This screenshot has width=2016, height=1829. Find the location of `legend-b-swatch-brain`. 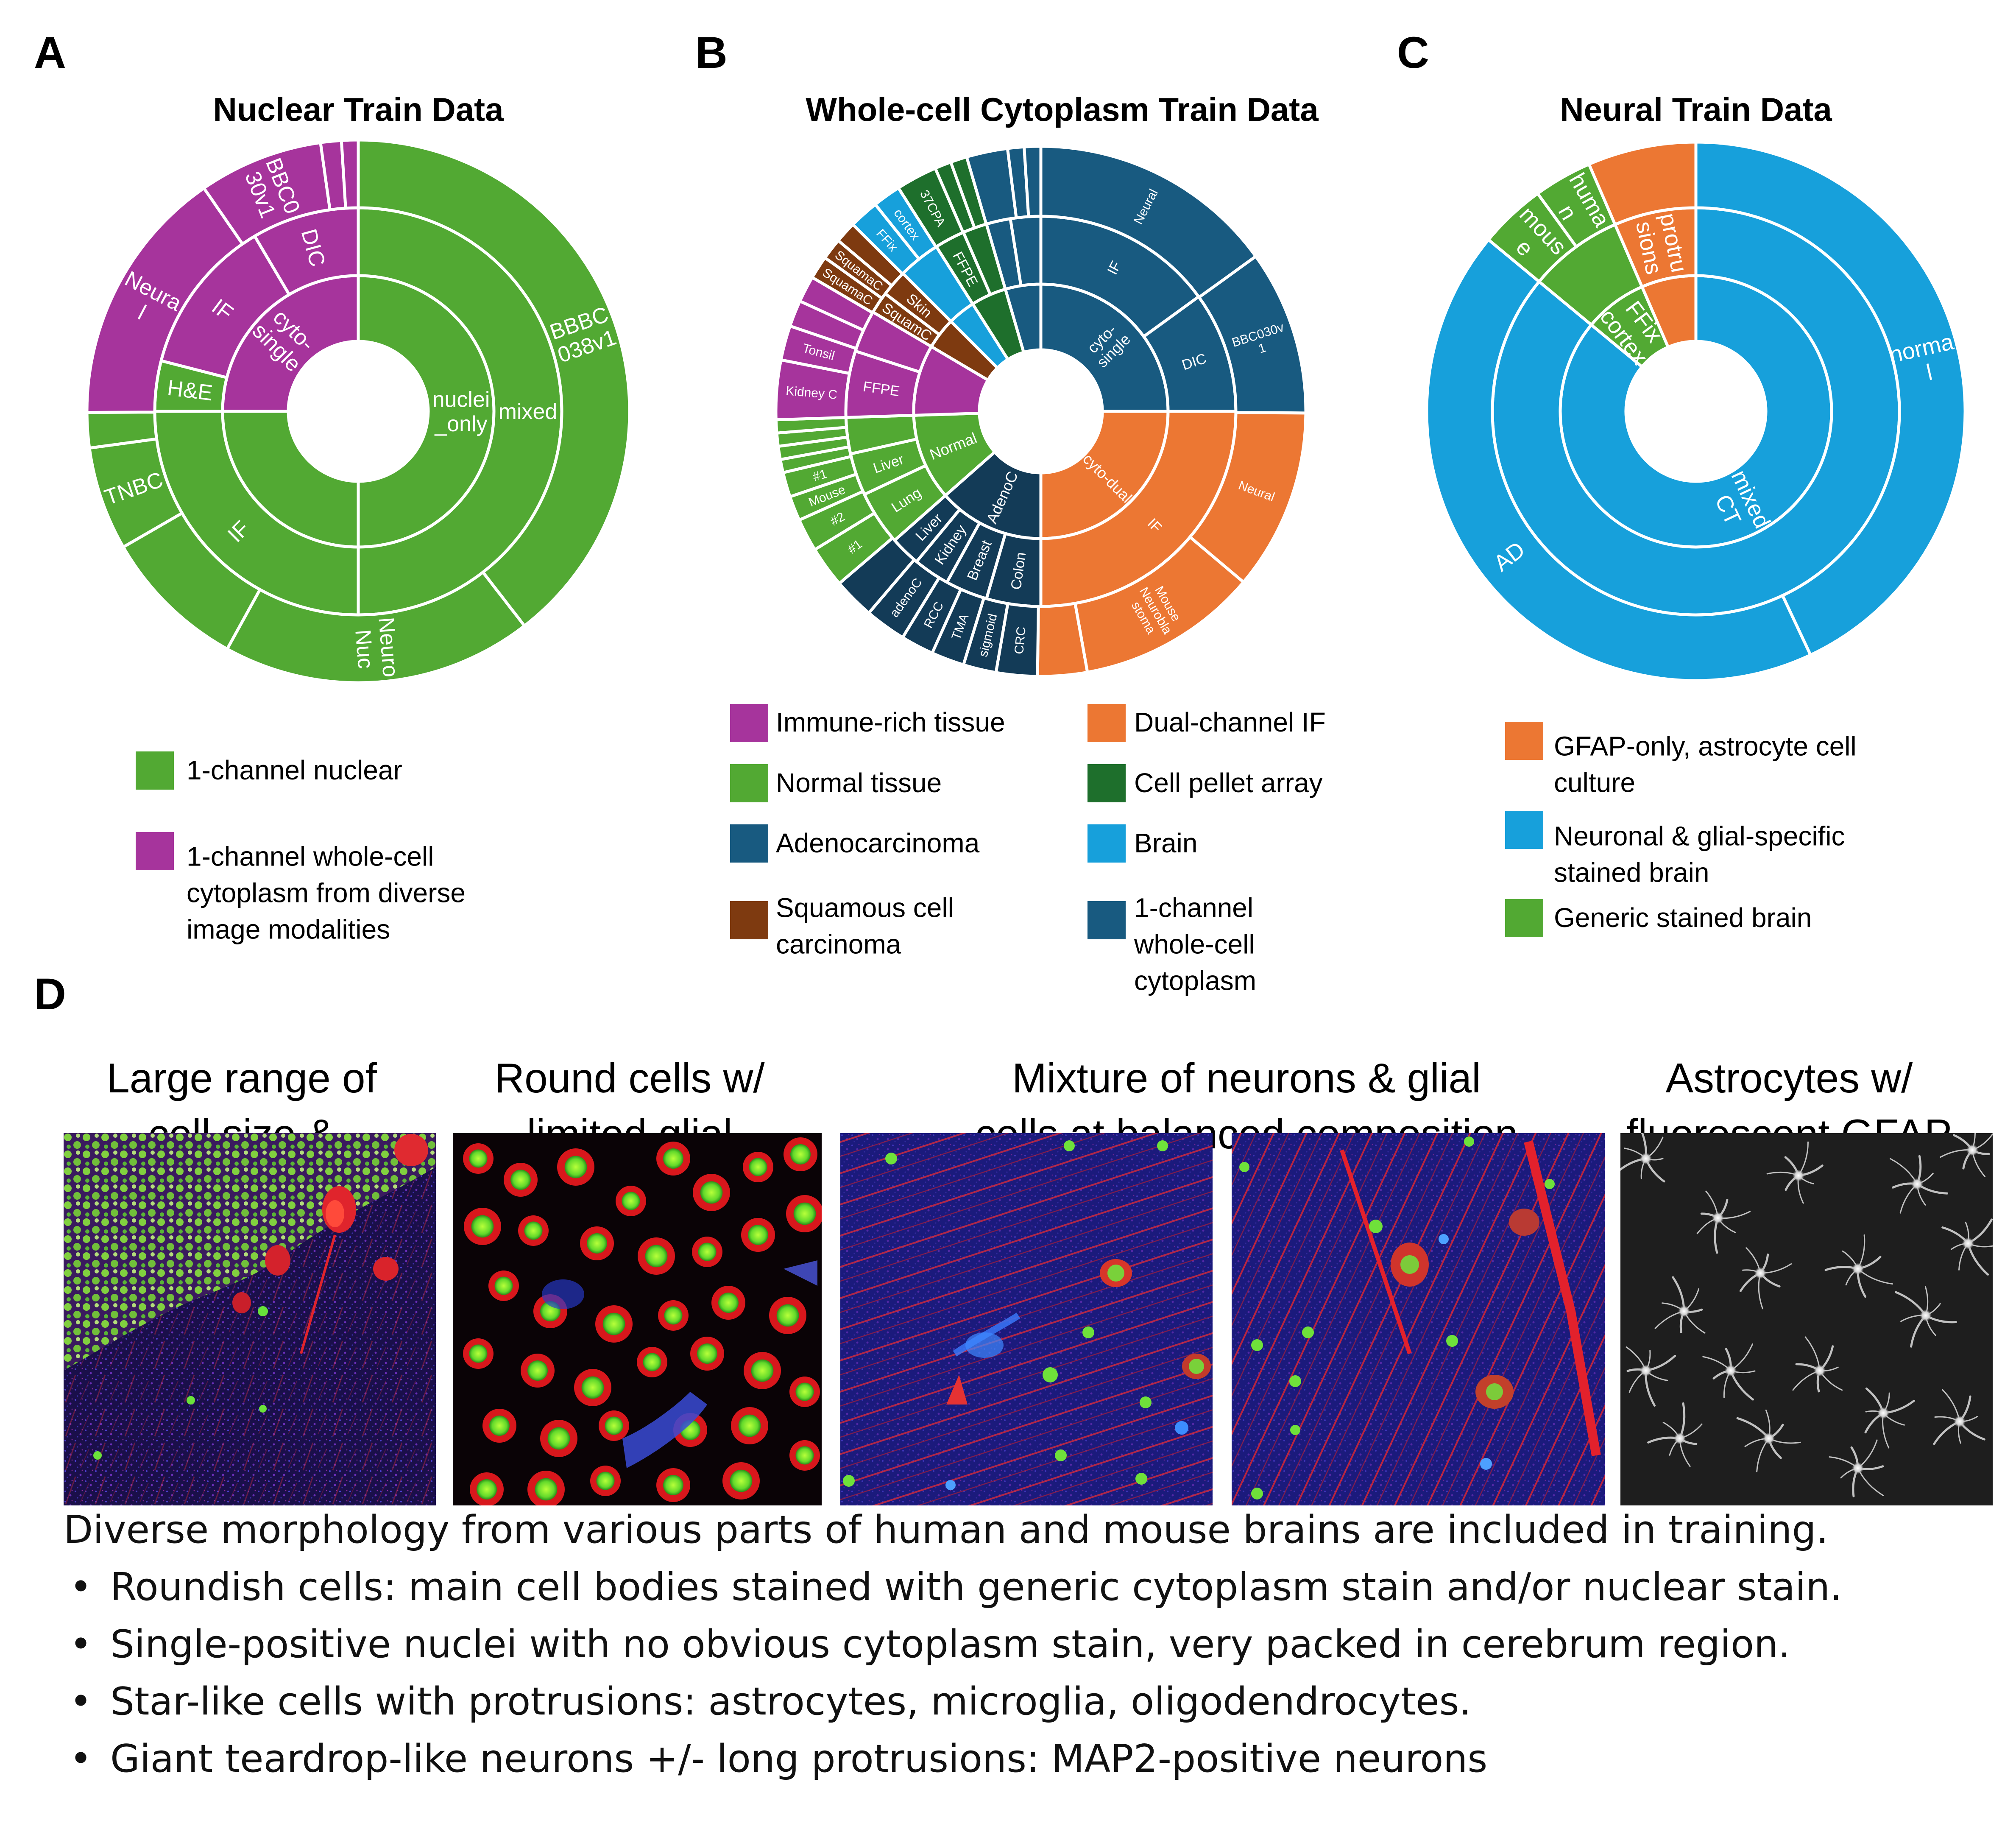

legend-b-swatch-brain is located at coordinates (1106, 843).